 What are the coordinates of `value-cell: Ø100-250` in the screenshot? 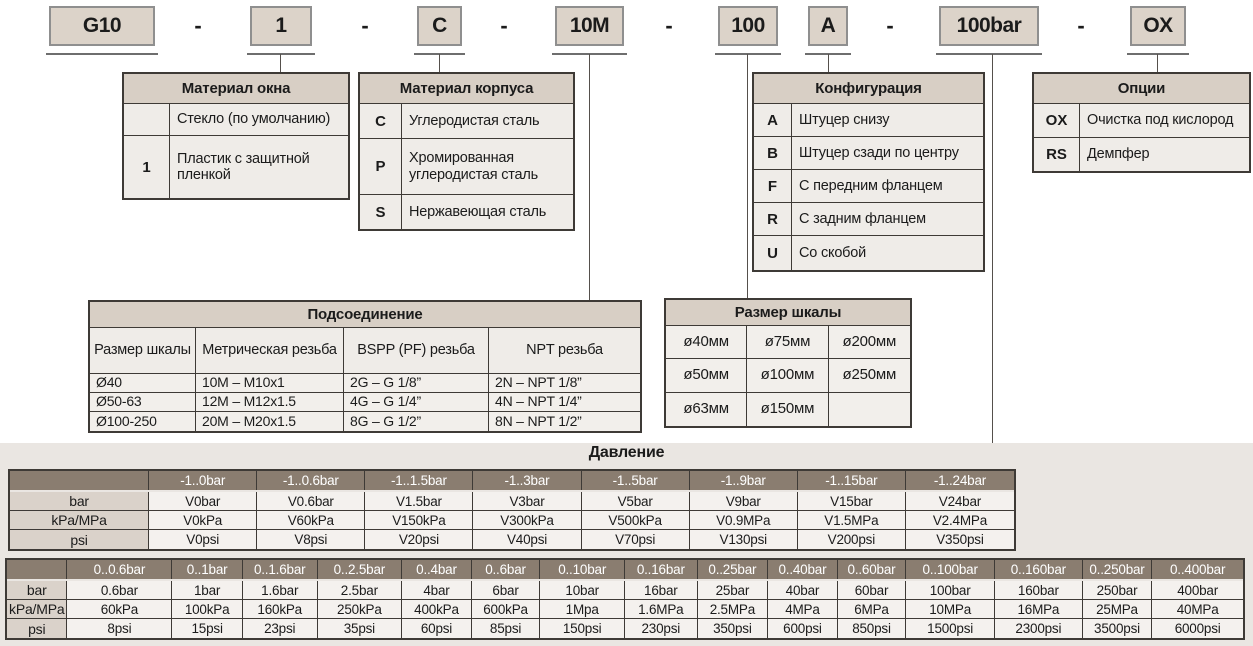 It's located at (143, 421).